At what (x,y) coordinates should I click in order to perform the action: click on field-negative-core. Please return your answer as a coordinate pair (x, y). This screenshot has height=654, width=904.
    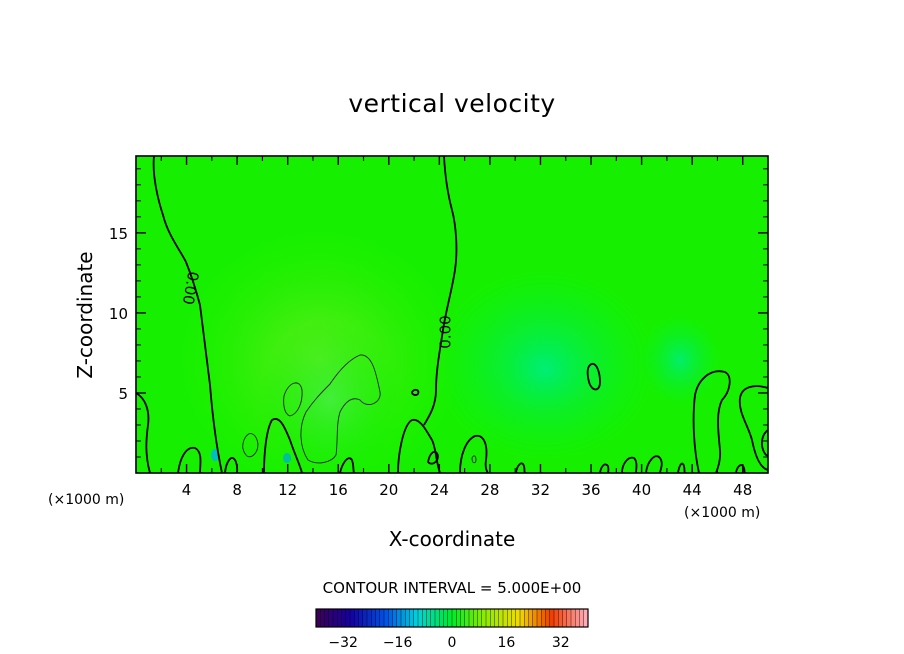
    Looking at the image, I should click on (545, 370).